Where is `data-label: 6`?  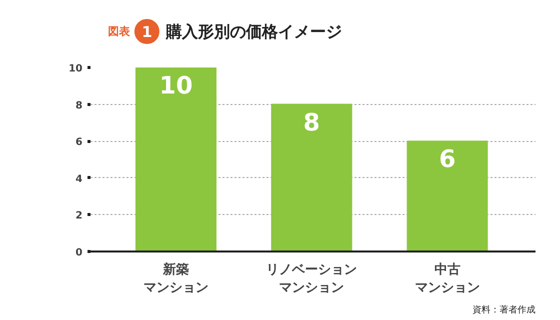 data-label: 6 is located at coordinates (447, 159).